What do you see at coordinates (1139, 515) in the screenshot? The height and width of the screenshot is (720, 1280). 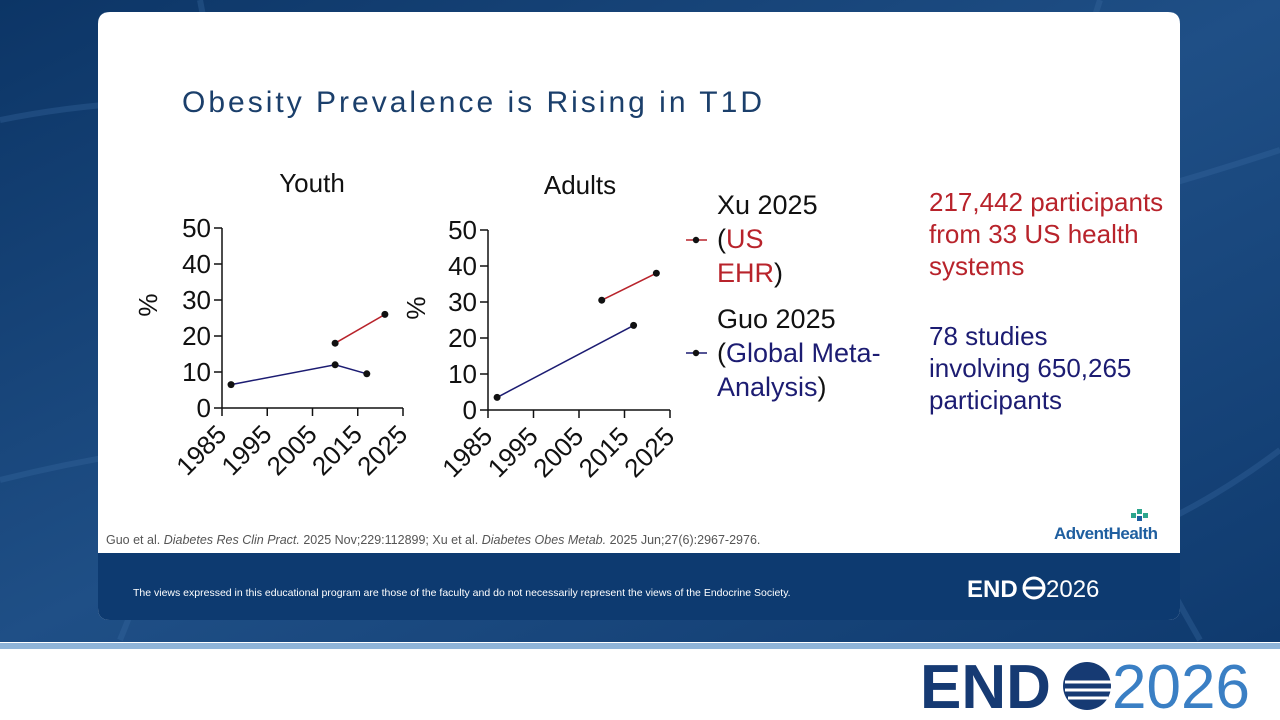 I see `brand-icon` at bounding box center [1139, 515].